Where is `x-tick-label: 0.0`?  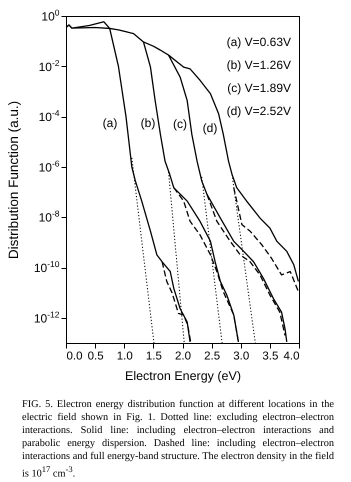 x-tick-label: 0.0 is located at coordinates (74, 356).